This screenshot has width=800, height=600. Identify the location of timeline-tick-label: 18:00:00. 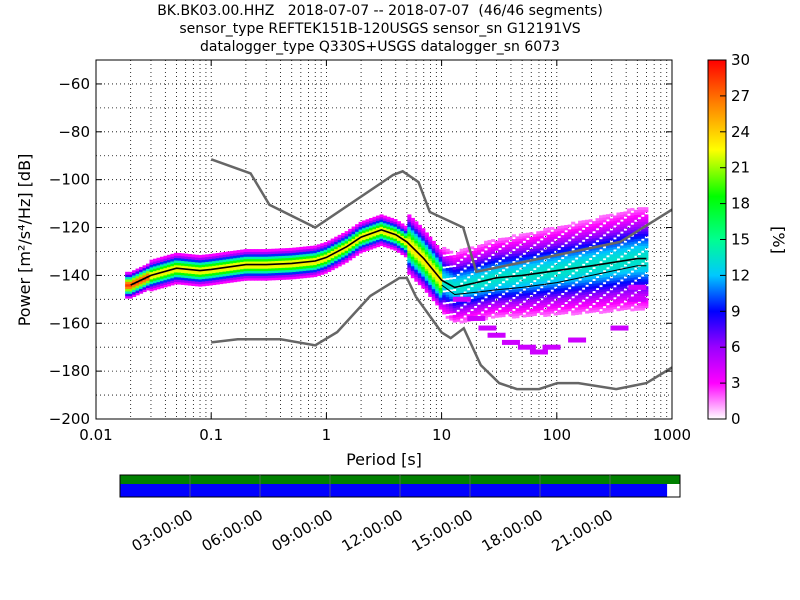
(512, 530).